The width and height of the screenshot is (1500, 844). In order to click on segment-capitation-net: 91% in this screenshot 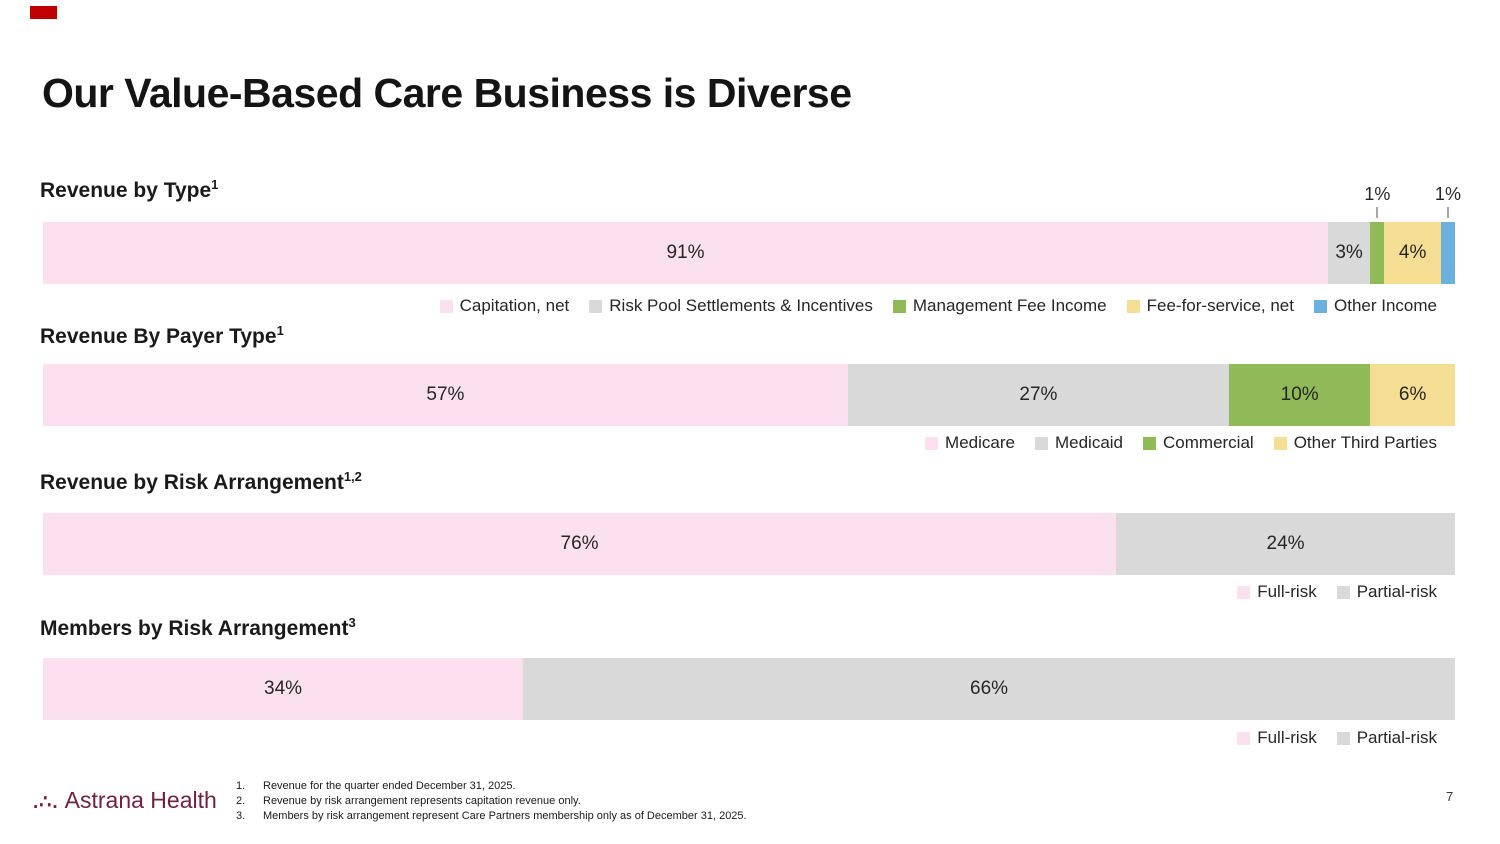, I will do `click(685, 253)`.